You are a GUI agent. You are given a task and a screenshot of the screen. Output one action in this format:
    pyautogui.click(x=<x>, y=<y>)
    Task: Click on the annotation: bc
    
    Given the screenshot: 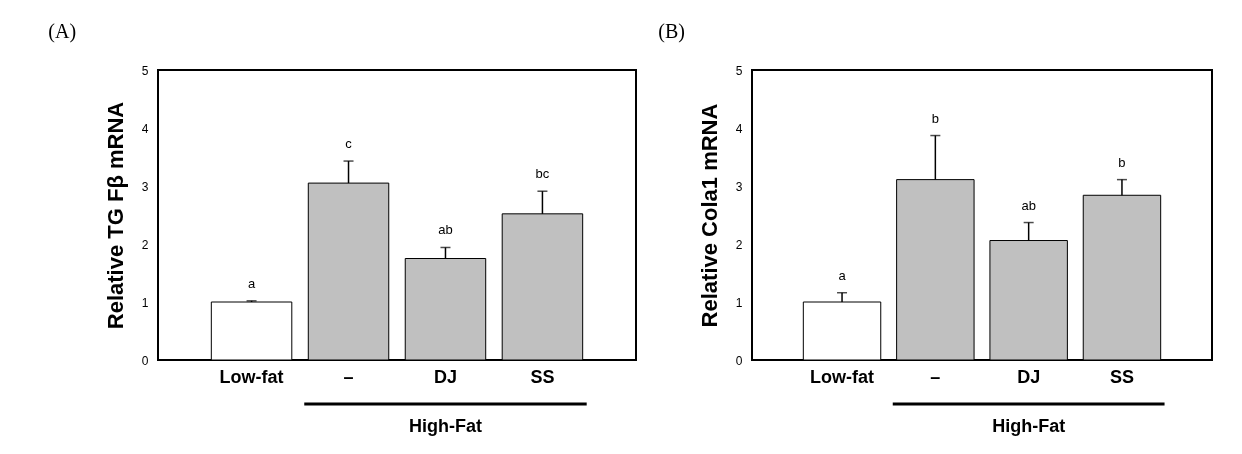 What is the action you would take?
    pyautogui.click(x=542, y=174)
    